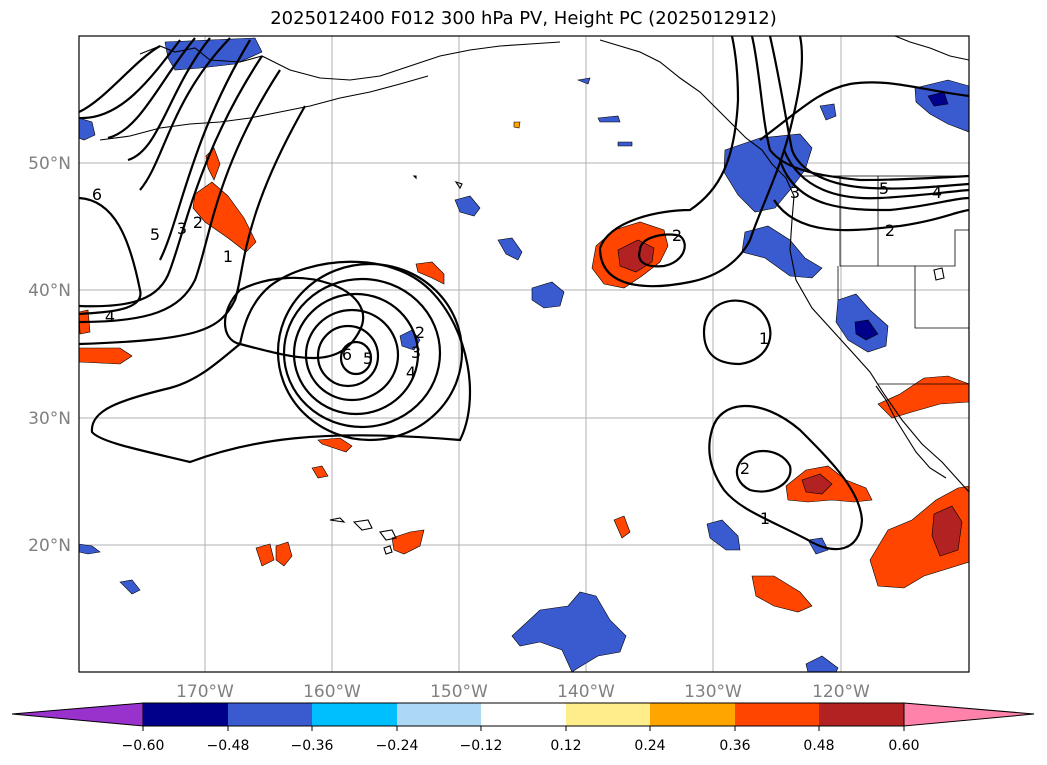 This screenshot has height=765, width=1047. I want to click on colorbar-low-extension, so click(77, 714).